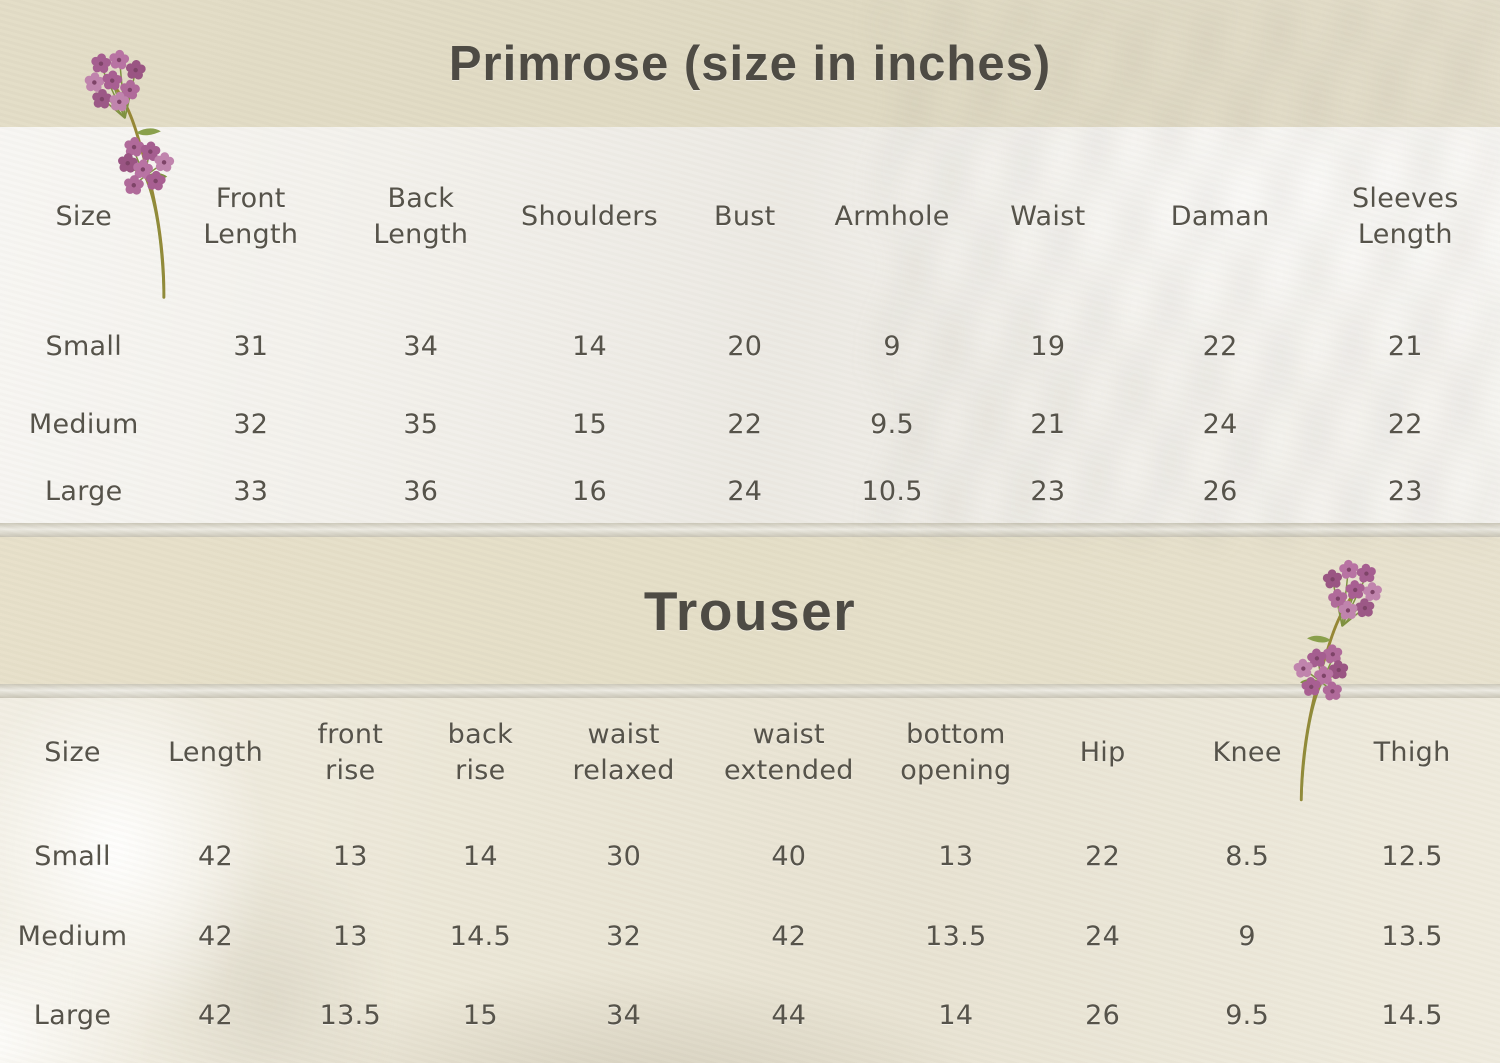 The image size is (1500, 1063). I want to click on header-back-rise: back rise, so click(480, 752).